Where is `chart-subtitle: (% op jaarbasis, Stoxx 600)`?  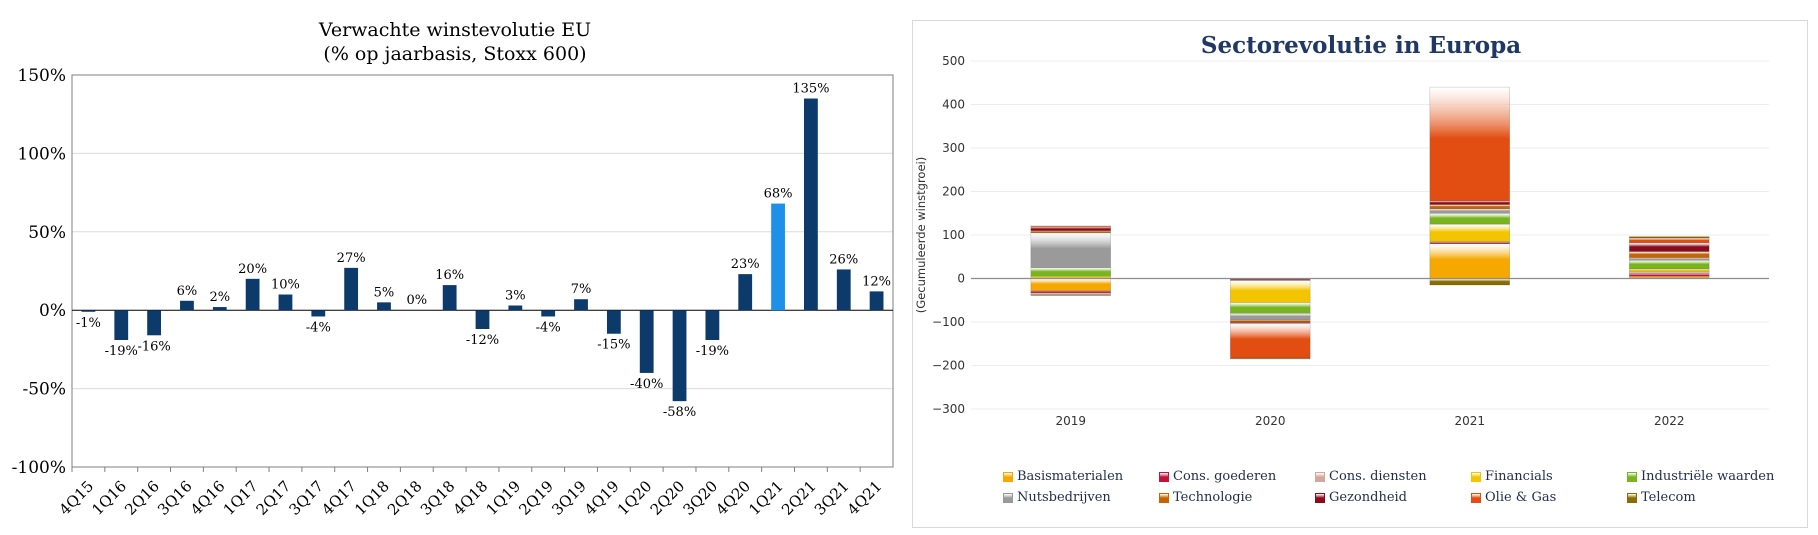
chart-subtitle: (% op jaarbasis, Stoxx 600) is located at coordinates (454, 54).